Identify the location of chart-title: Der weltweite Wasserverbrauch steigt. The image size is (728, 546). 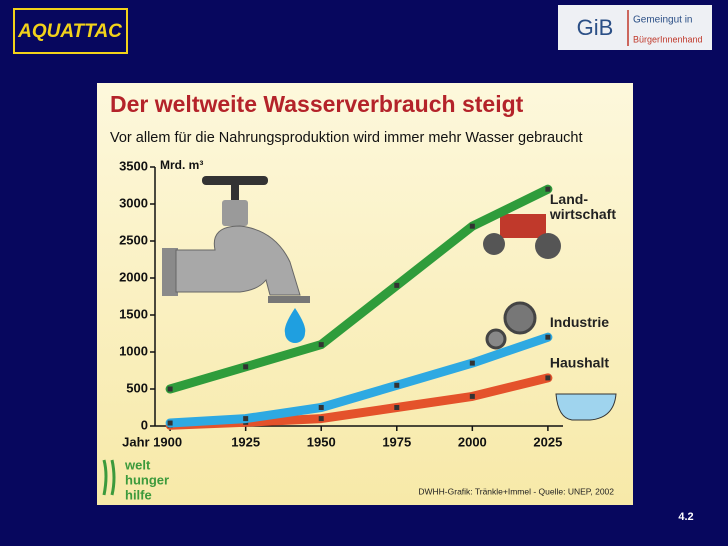
(317, 104).